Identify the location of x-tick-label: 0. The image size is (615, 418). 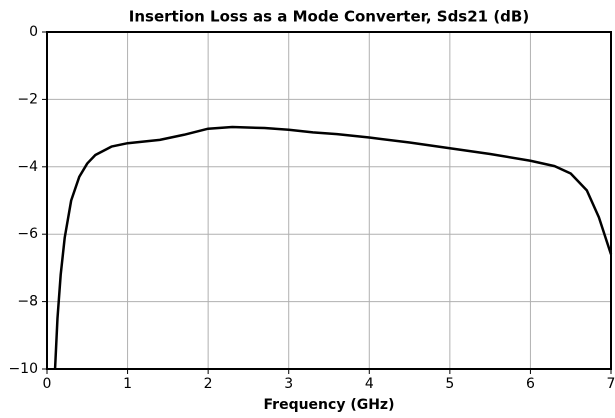
(47, 384).